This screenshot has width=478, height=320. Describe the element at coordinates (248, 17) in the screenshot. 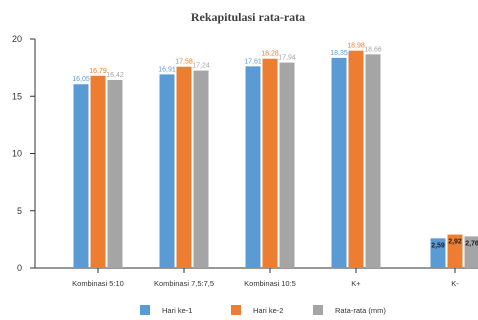

I see `chart-title: Rekapitulasi rata-rata` at that location.